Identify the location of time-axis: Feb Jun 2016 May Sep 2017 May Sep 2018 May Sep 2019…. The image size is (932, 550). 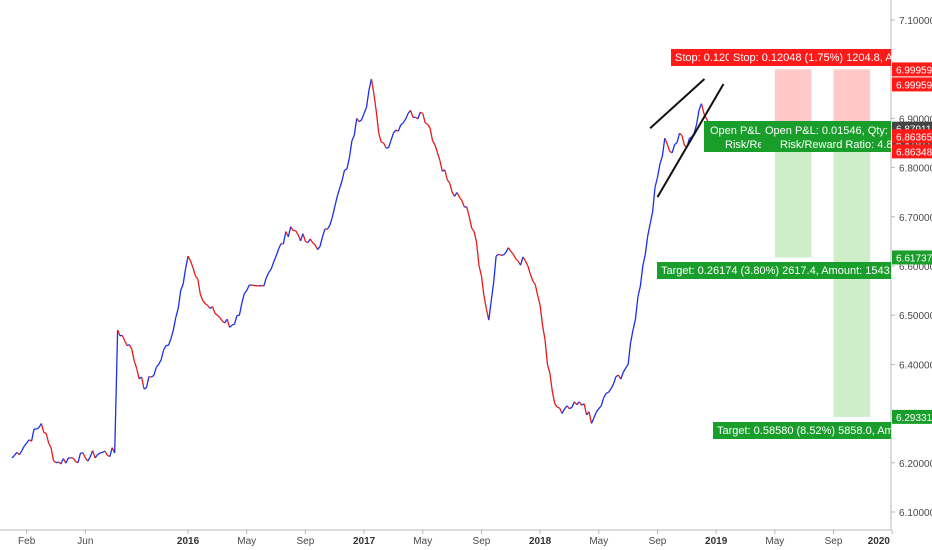
(455, 538).